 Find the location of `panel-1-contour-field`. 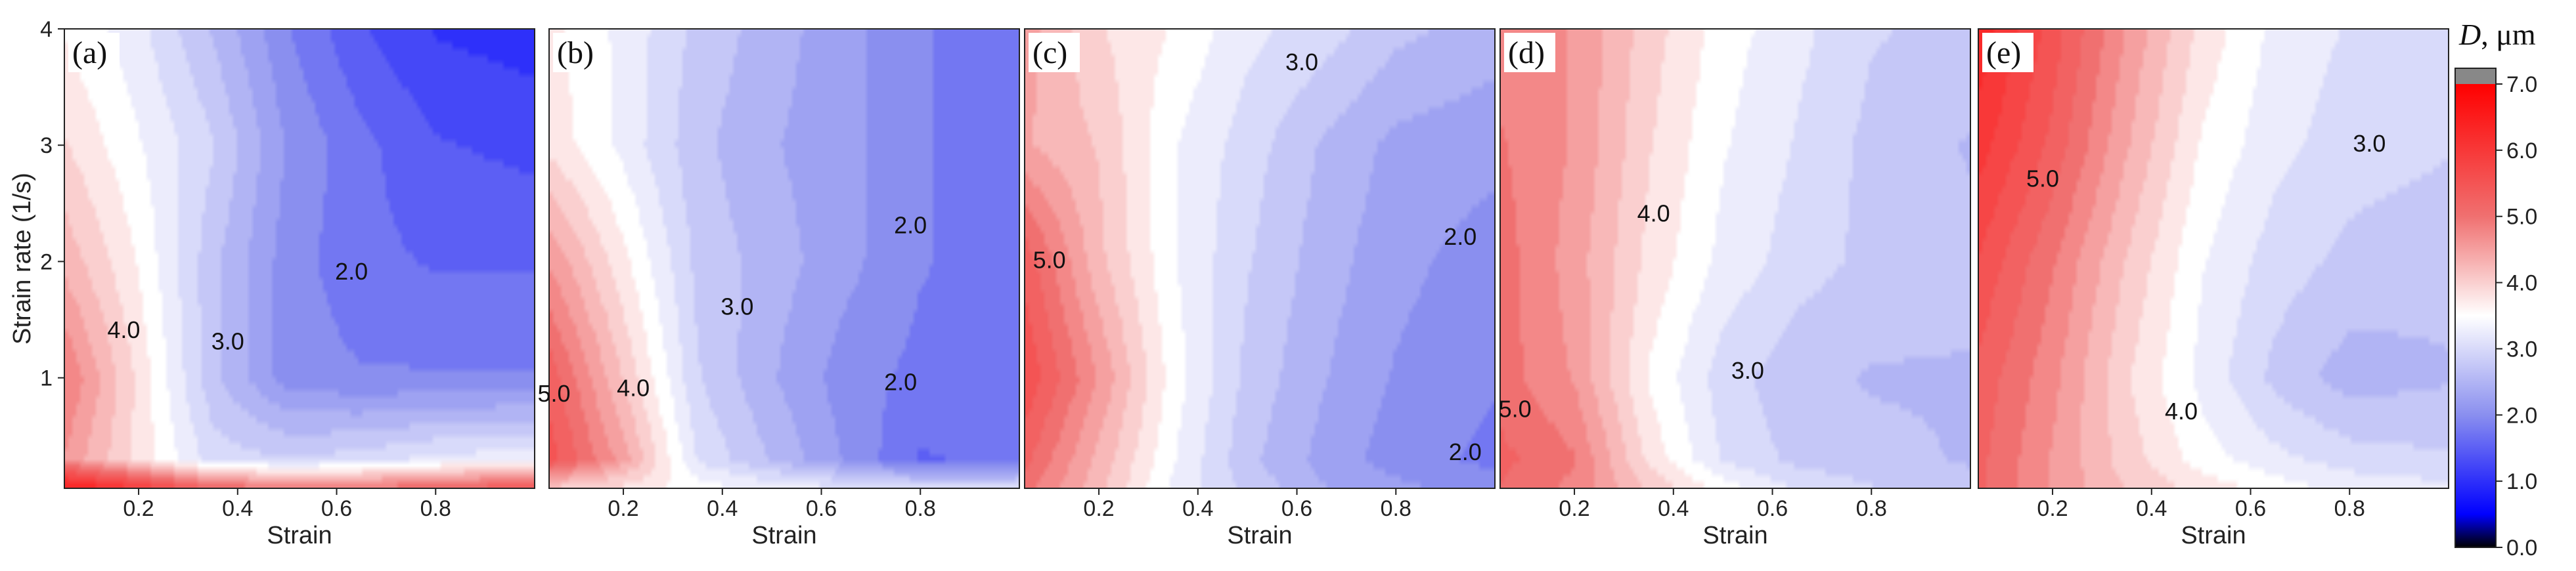

panel-1-contour-field is located at coordinates (299, 258).